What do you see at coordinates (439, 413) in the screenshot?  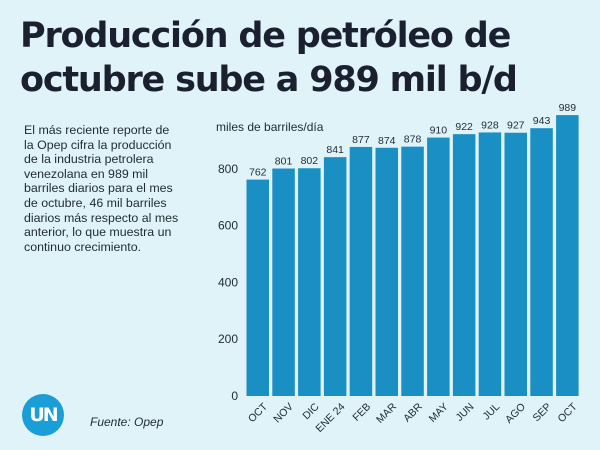 I see `x-tick-label: MAY` at bounding box center [439, 413].